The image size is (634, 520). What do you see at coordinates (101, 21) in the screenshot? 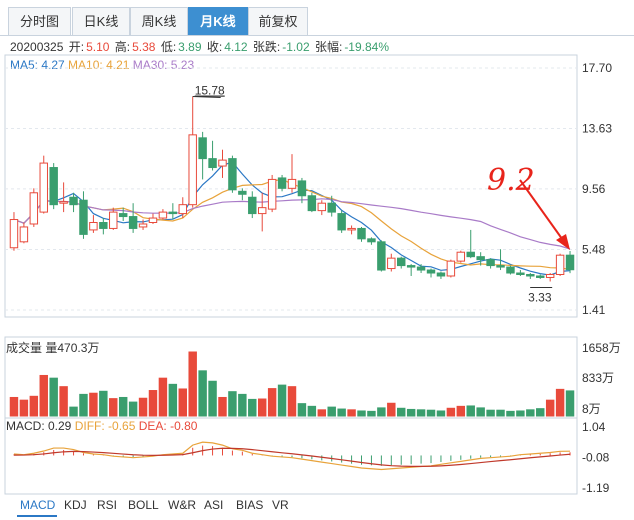
I see `tab-1: 日K线` at bounding box center [101, 21].